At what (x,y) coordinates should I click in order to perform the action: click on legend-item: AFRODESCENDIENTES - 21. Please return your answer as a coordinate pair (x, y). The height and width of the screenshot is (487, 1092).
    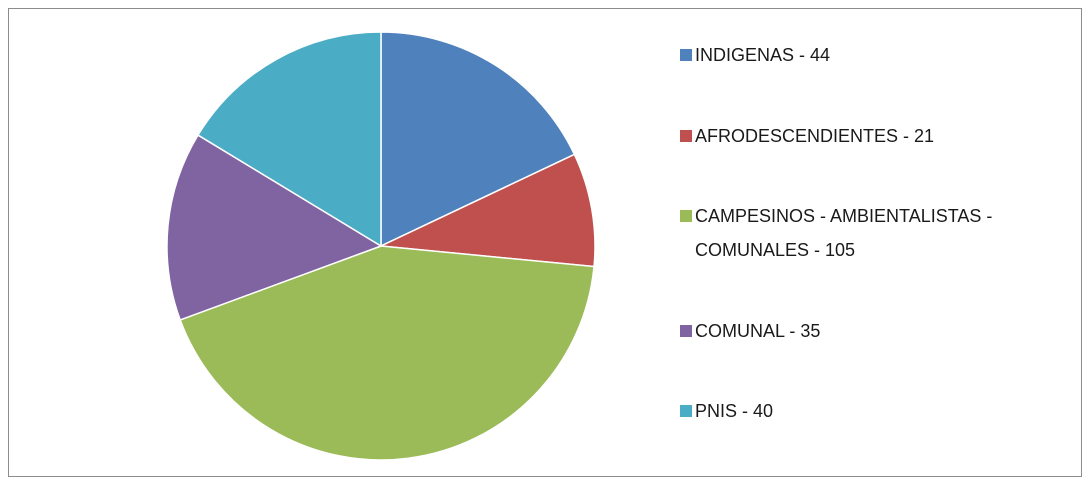
    Looking at the image, I should click on (880, 136).